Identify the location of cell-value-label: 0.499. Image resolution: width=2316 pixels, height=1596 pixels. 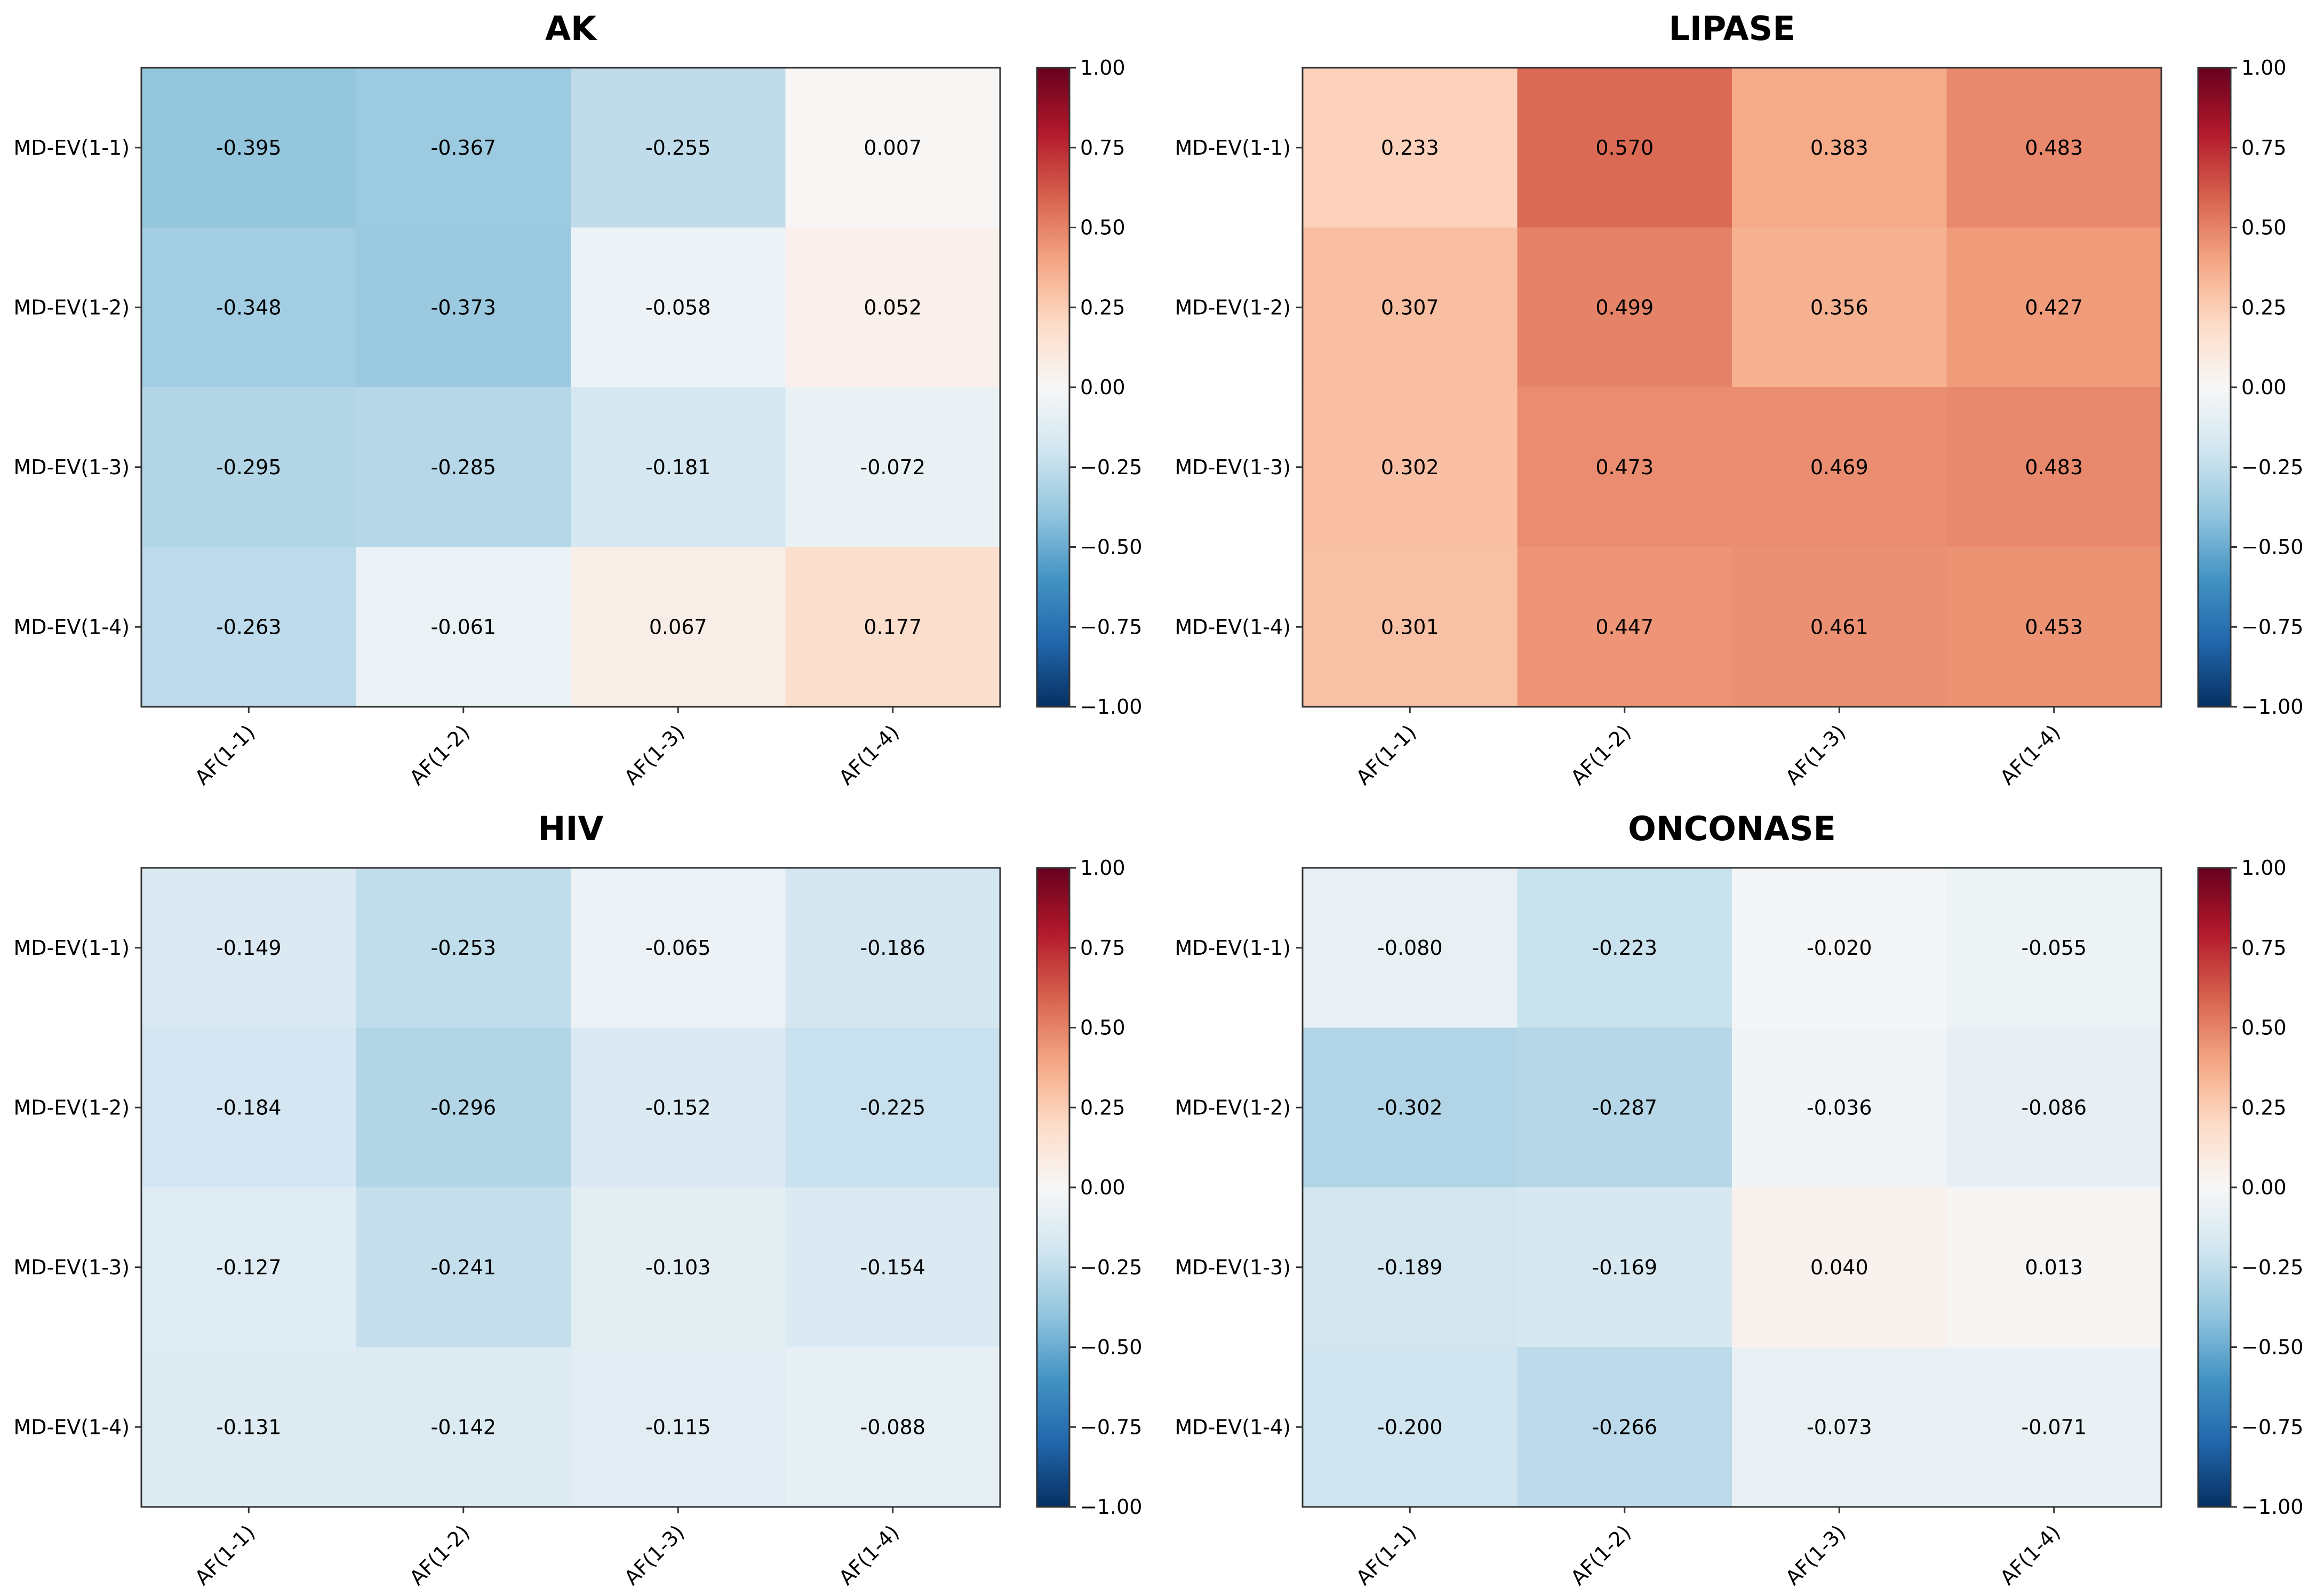
(1624, 307).